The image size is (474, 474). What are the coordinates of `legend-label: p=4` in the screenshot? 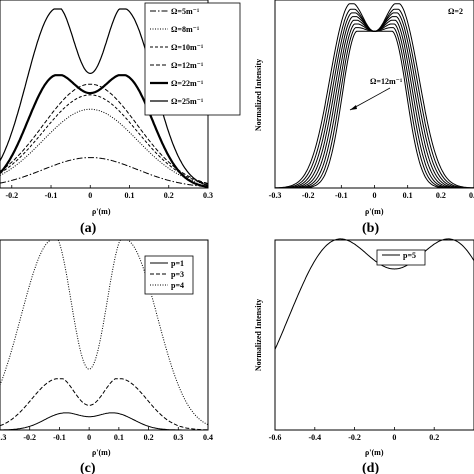 It's located at (177, 285).